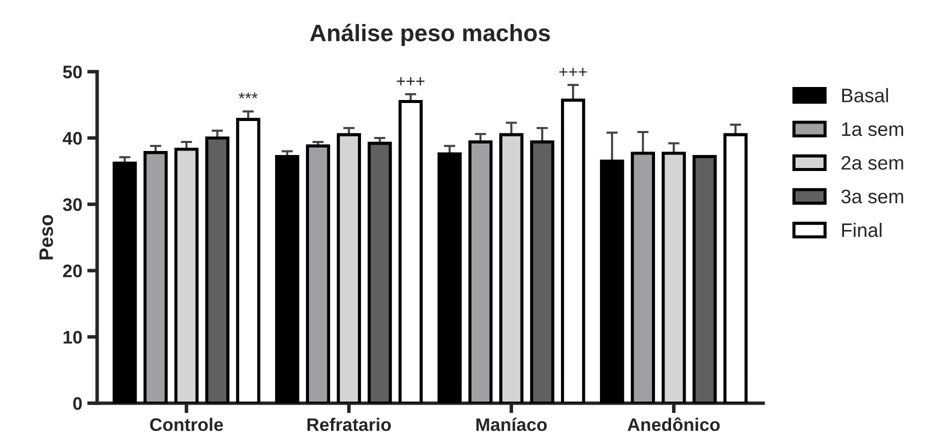 This screenshot has width=925, height=448. What do you see at coordinates (77, 403) in the screenshot?
I see `y-tick-label: 0` at bounding box center [77, 403].